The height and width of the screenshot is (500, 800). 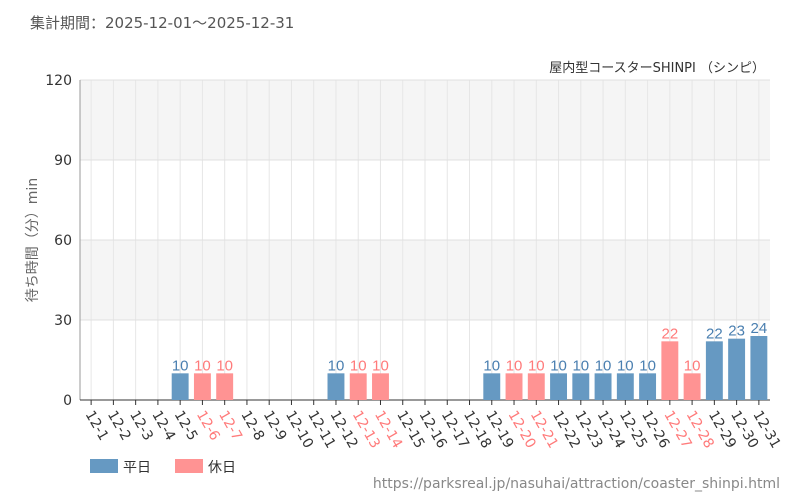 What do you see at coordinates (162, 23) in the screenshot?
I see `period-label: 集計期間：2025-12-01〜2025-12-31` at bounding box center [162, 23].